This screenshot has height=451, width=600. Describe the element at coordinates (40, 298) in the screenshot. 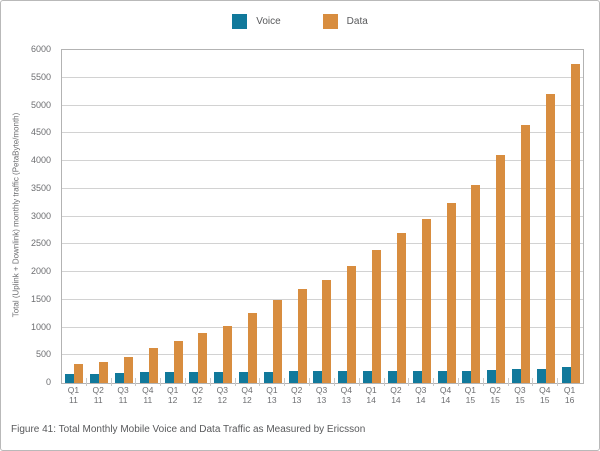

I see `y-tick-label: 1500` at that location.